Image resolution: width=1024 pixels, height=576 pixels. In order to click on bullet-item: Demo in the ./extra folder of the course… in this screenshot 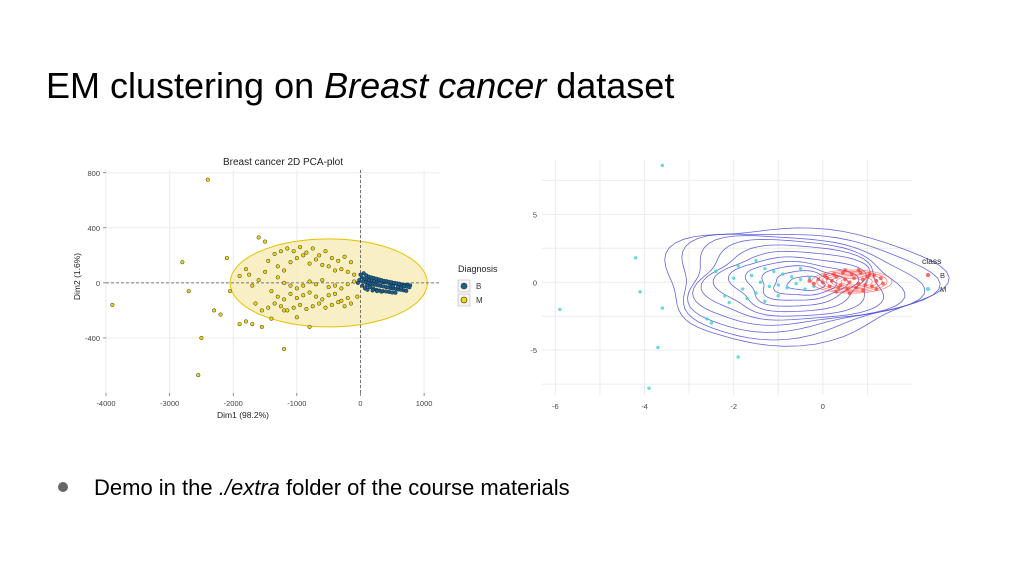, I will do `click(314, 488)`.